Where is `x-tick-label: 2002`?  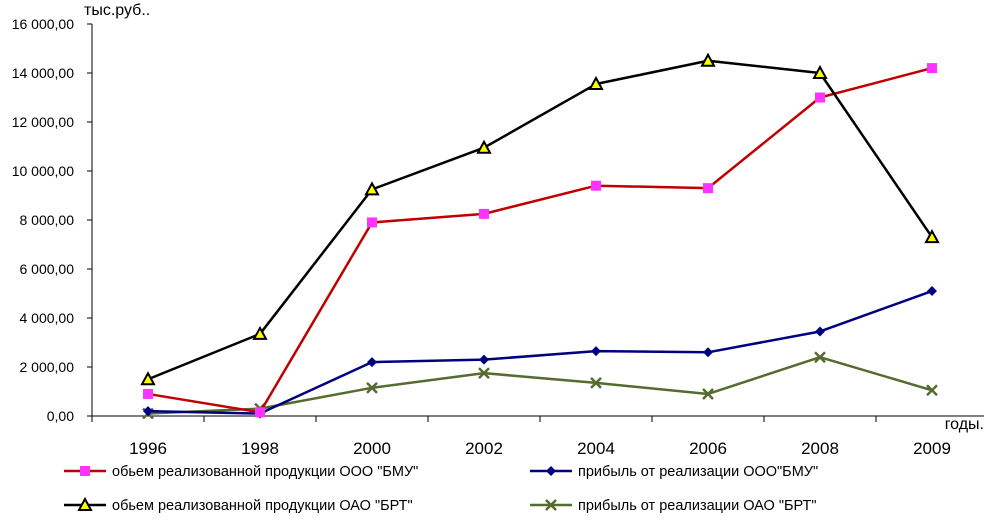 x-tick-label: 2002 is located at coordinates (484, 448).